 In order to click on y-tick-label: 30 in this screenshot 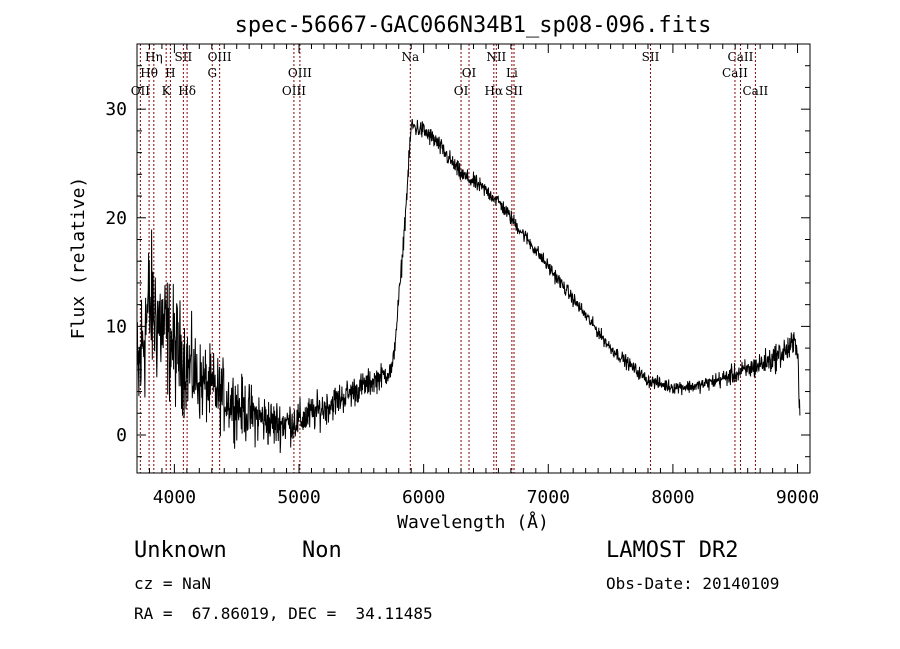, I will do `click(116, 109)`.